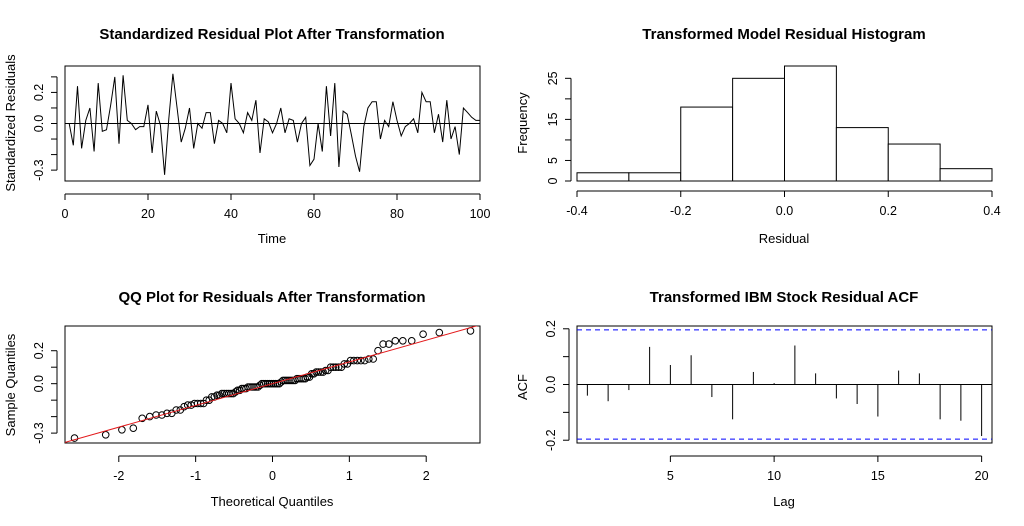  Describe the element at coordinates (274, 124) in the screenshot. I see `residual-series-line` at that location.